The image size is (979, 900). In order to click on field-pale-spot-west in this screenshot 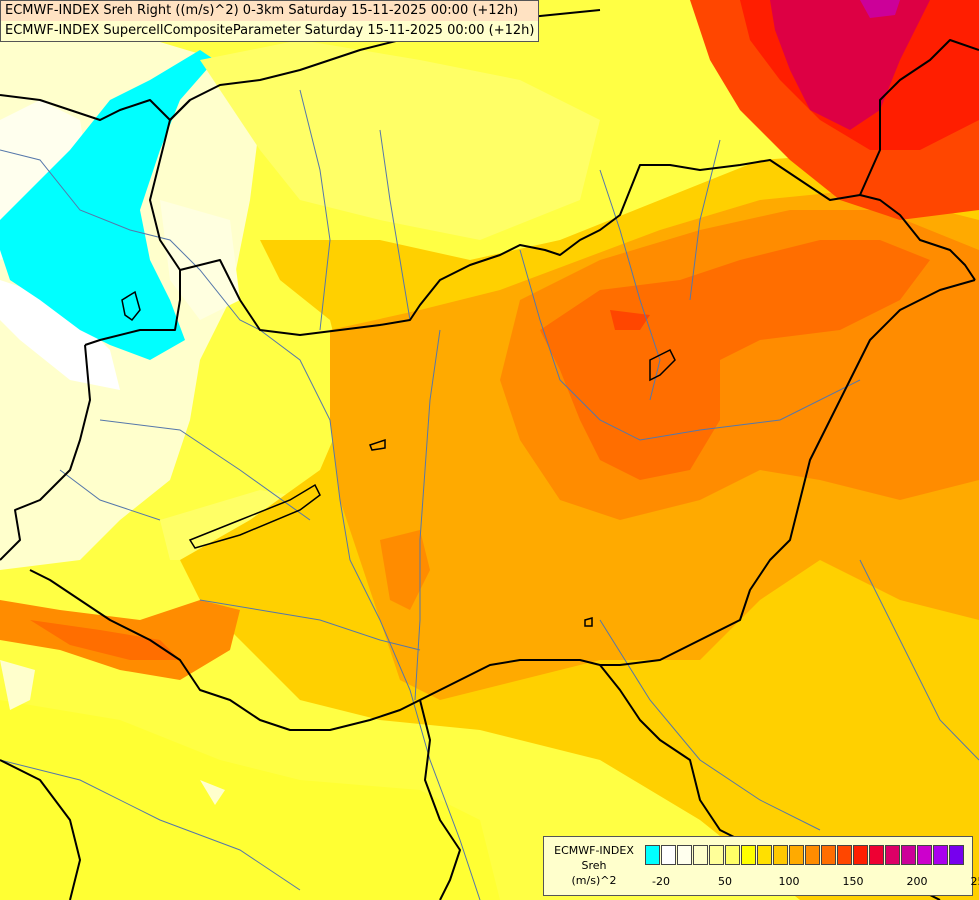, I will do `click(17, 685)`.